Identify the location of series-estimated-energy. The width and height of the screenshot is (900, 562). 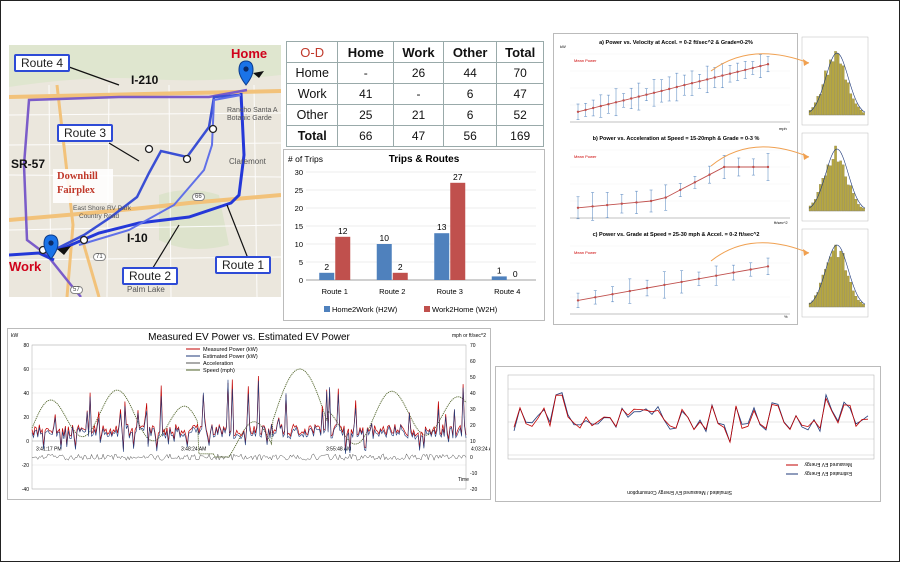
(691, 417).